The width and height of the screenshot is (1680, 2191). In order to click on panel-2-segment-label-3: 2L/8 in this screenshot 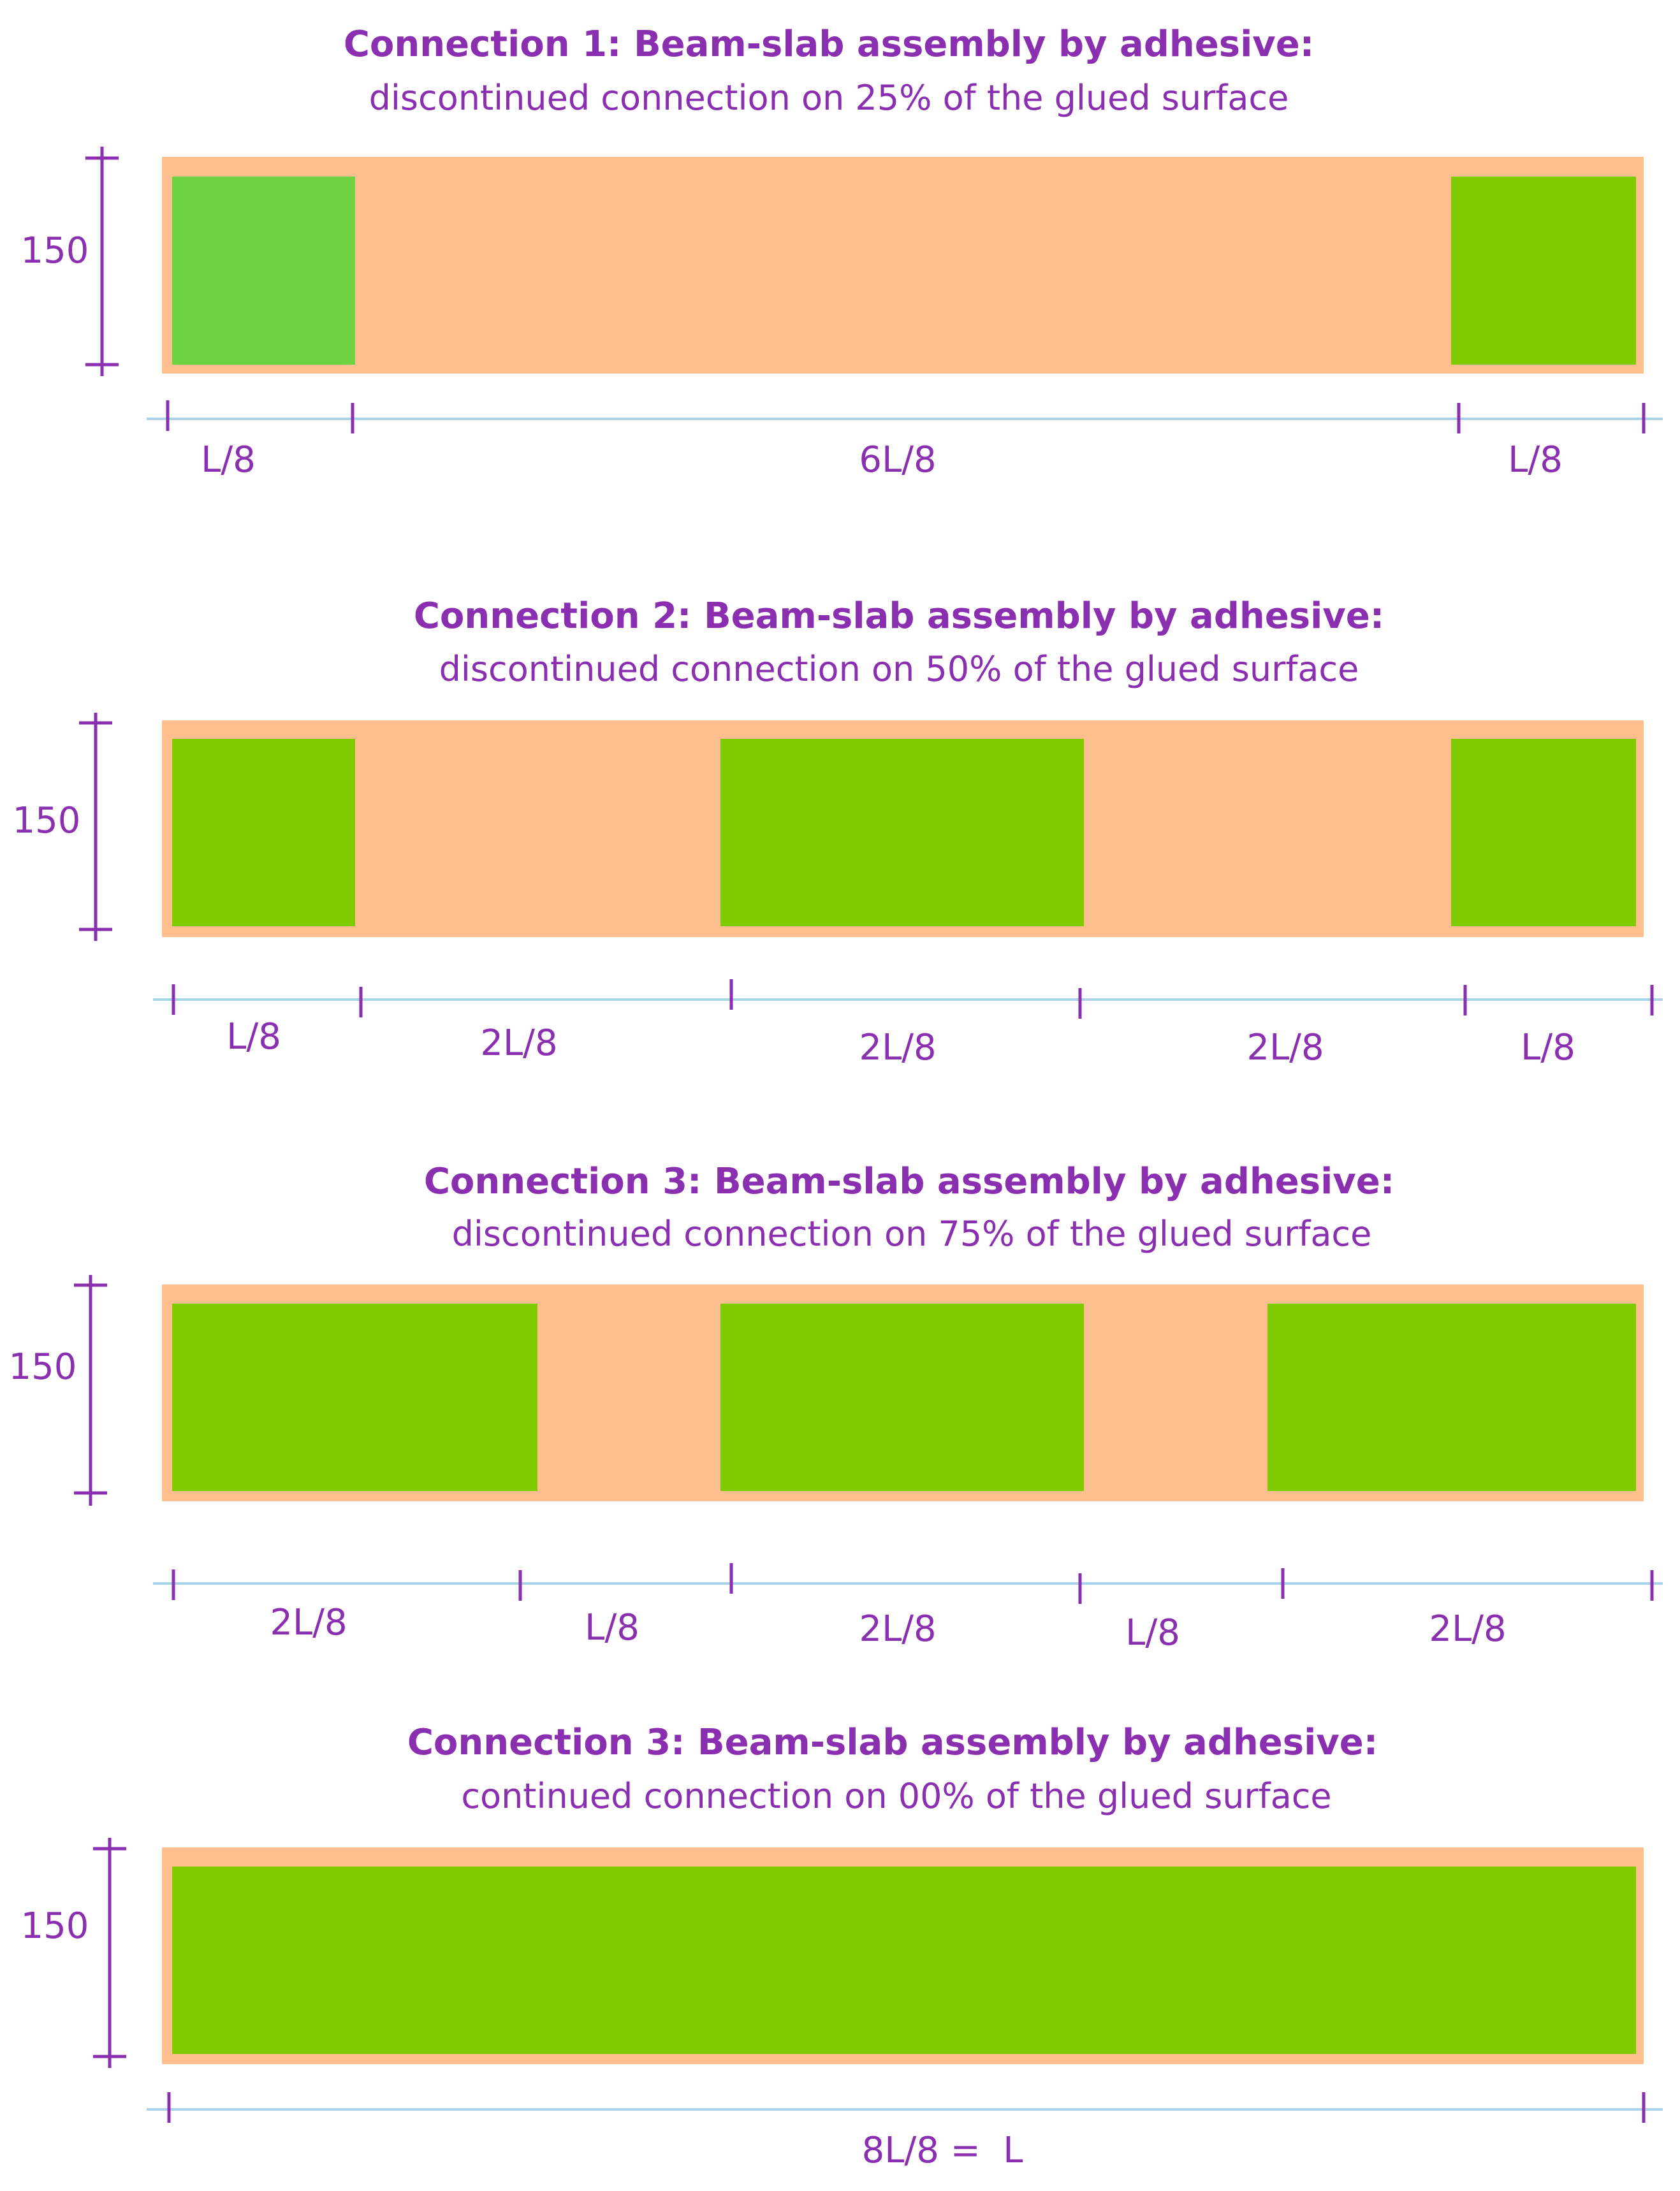, I will do `click(897, 1047)`.